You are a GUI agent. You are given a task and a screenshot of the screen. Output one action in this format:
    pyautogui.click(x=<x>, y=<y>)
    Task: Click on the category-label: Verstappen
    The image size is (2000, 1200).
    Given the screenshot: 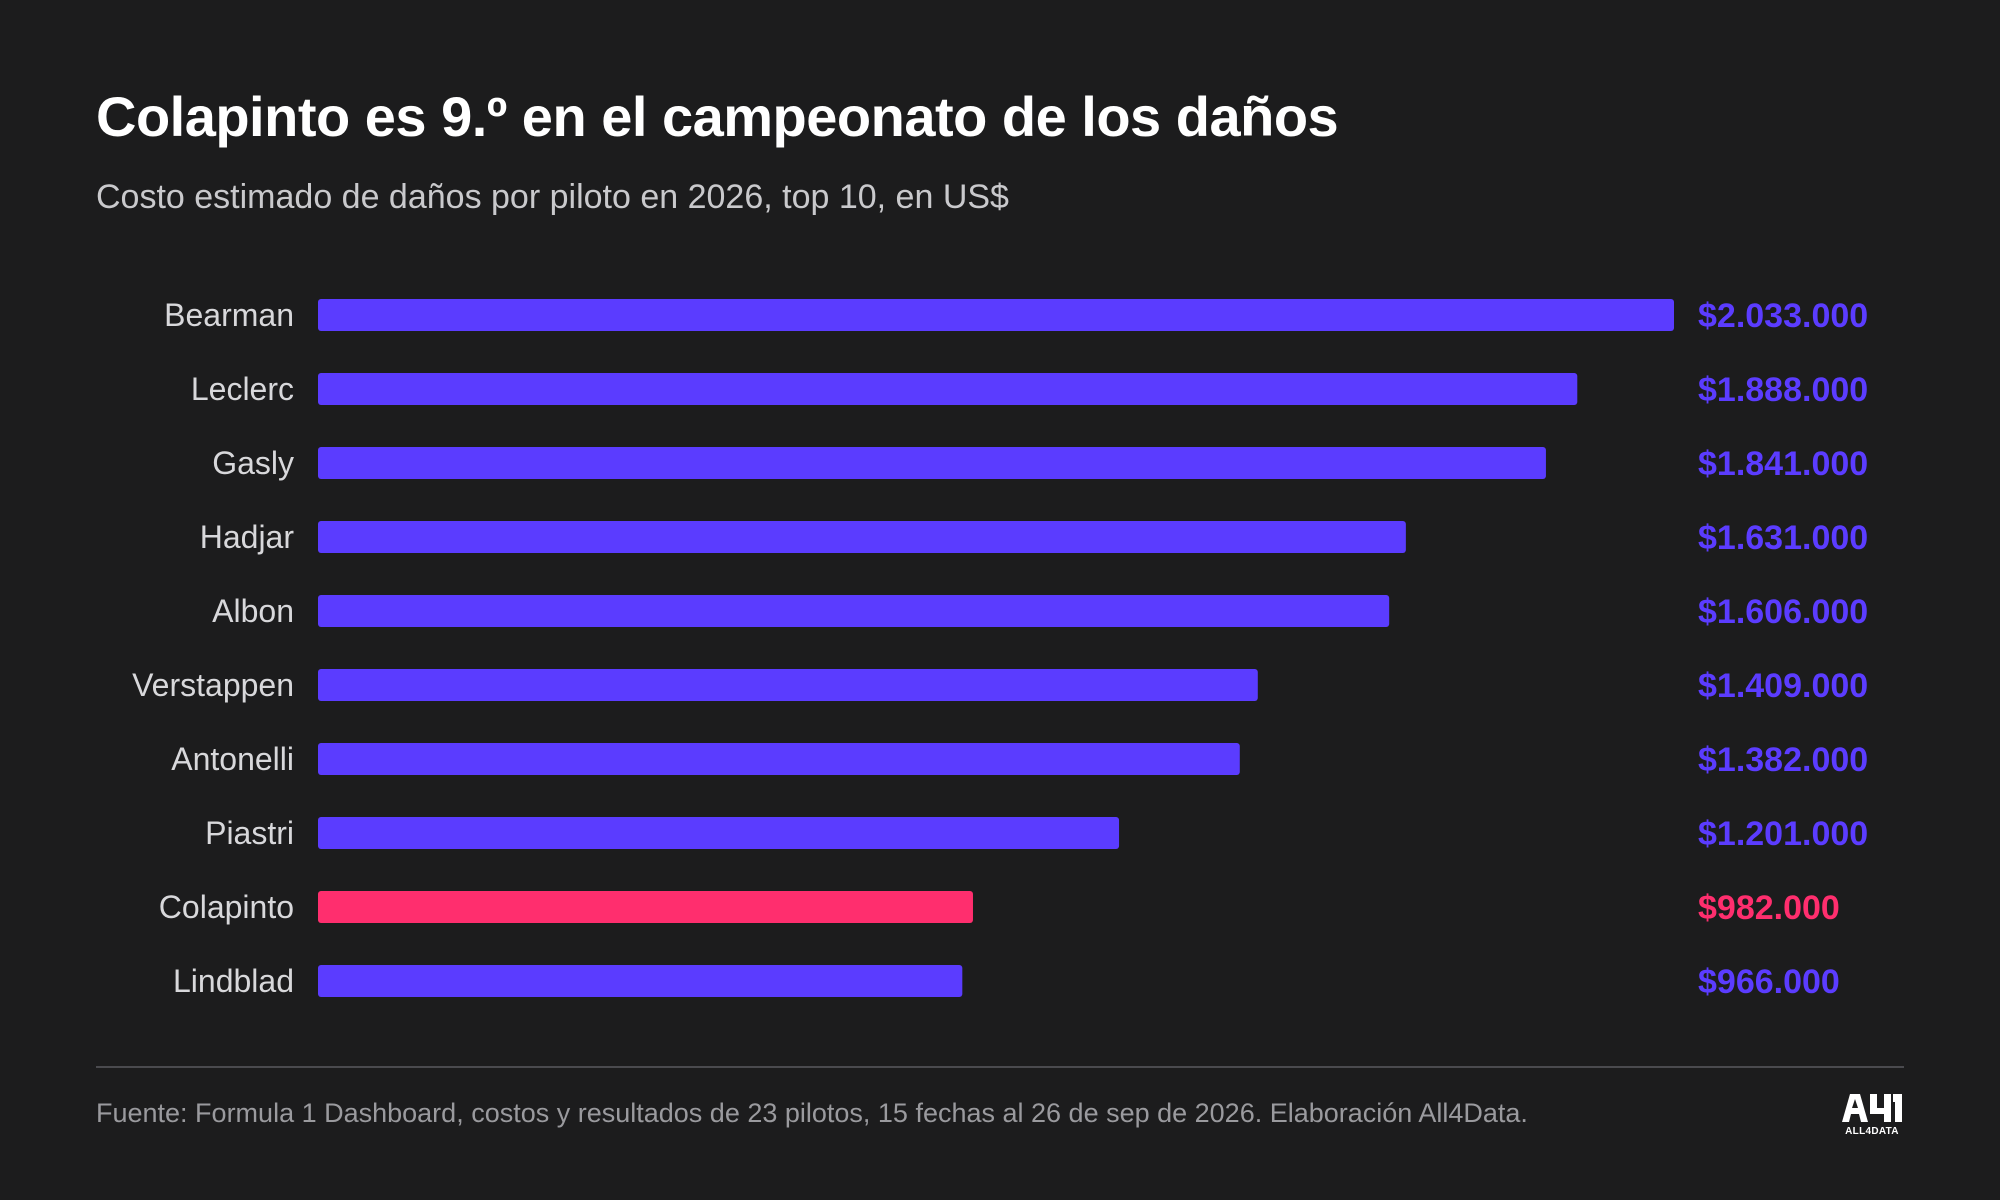 What is the action you would take?
    pyautogui.click(x=213, y=685)
    